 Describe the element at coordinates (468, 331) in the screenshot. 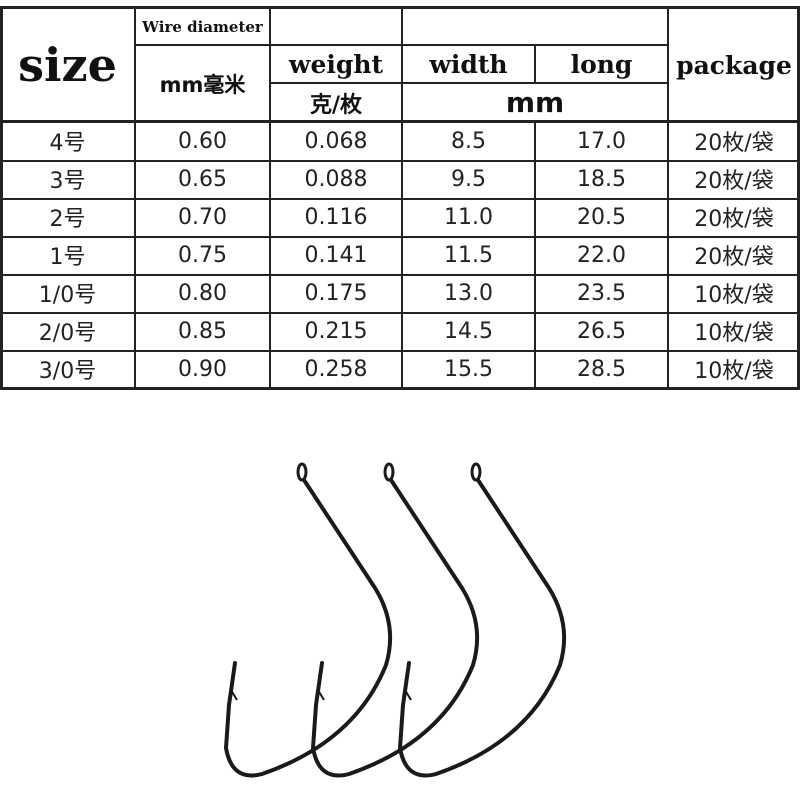

I see `table-cell: 14.5` at that location.